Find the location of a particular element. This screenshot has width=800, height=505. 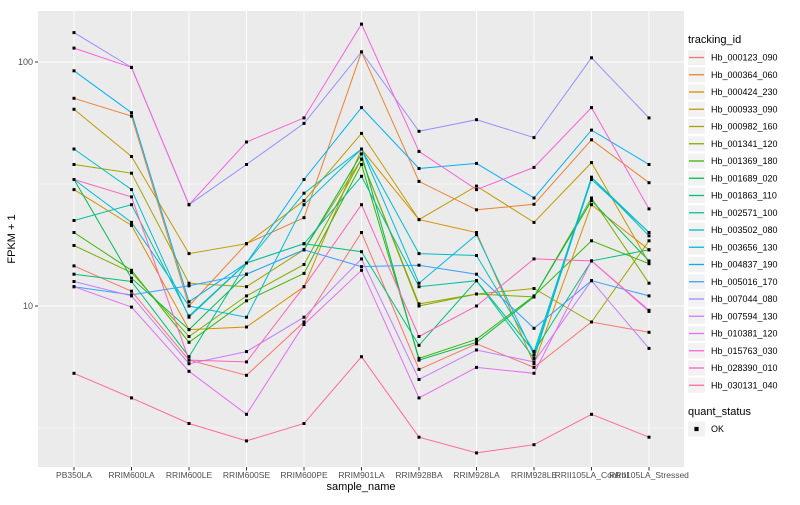

legend-item-Hb_007594_130: Hb_007594_130 is located at coordinates (733, 316).